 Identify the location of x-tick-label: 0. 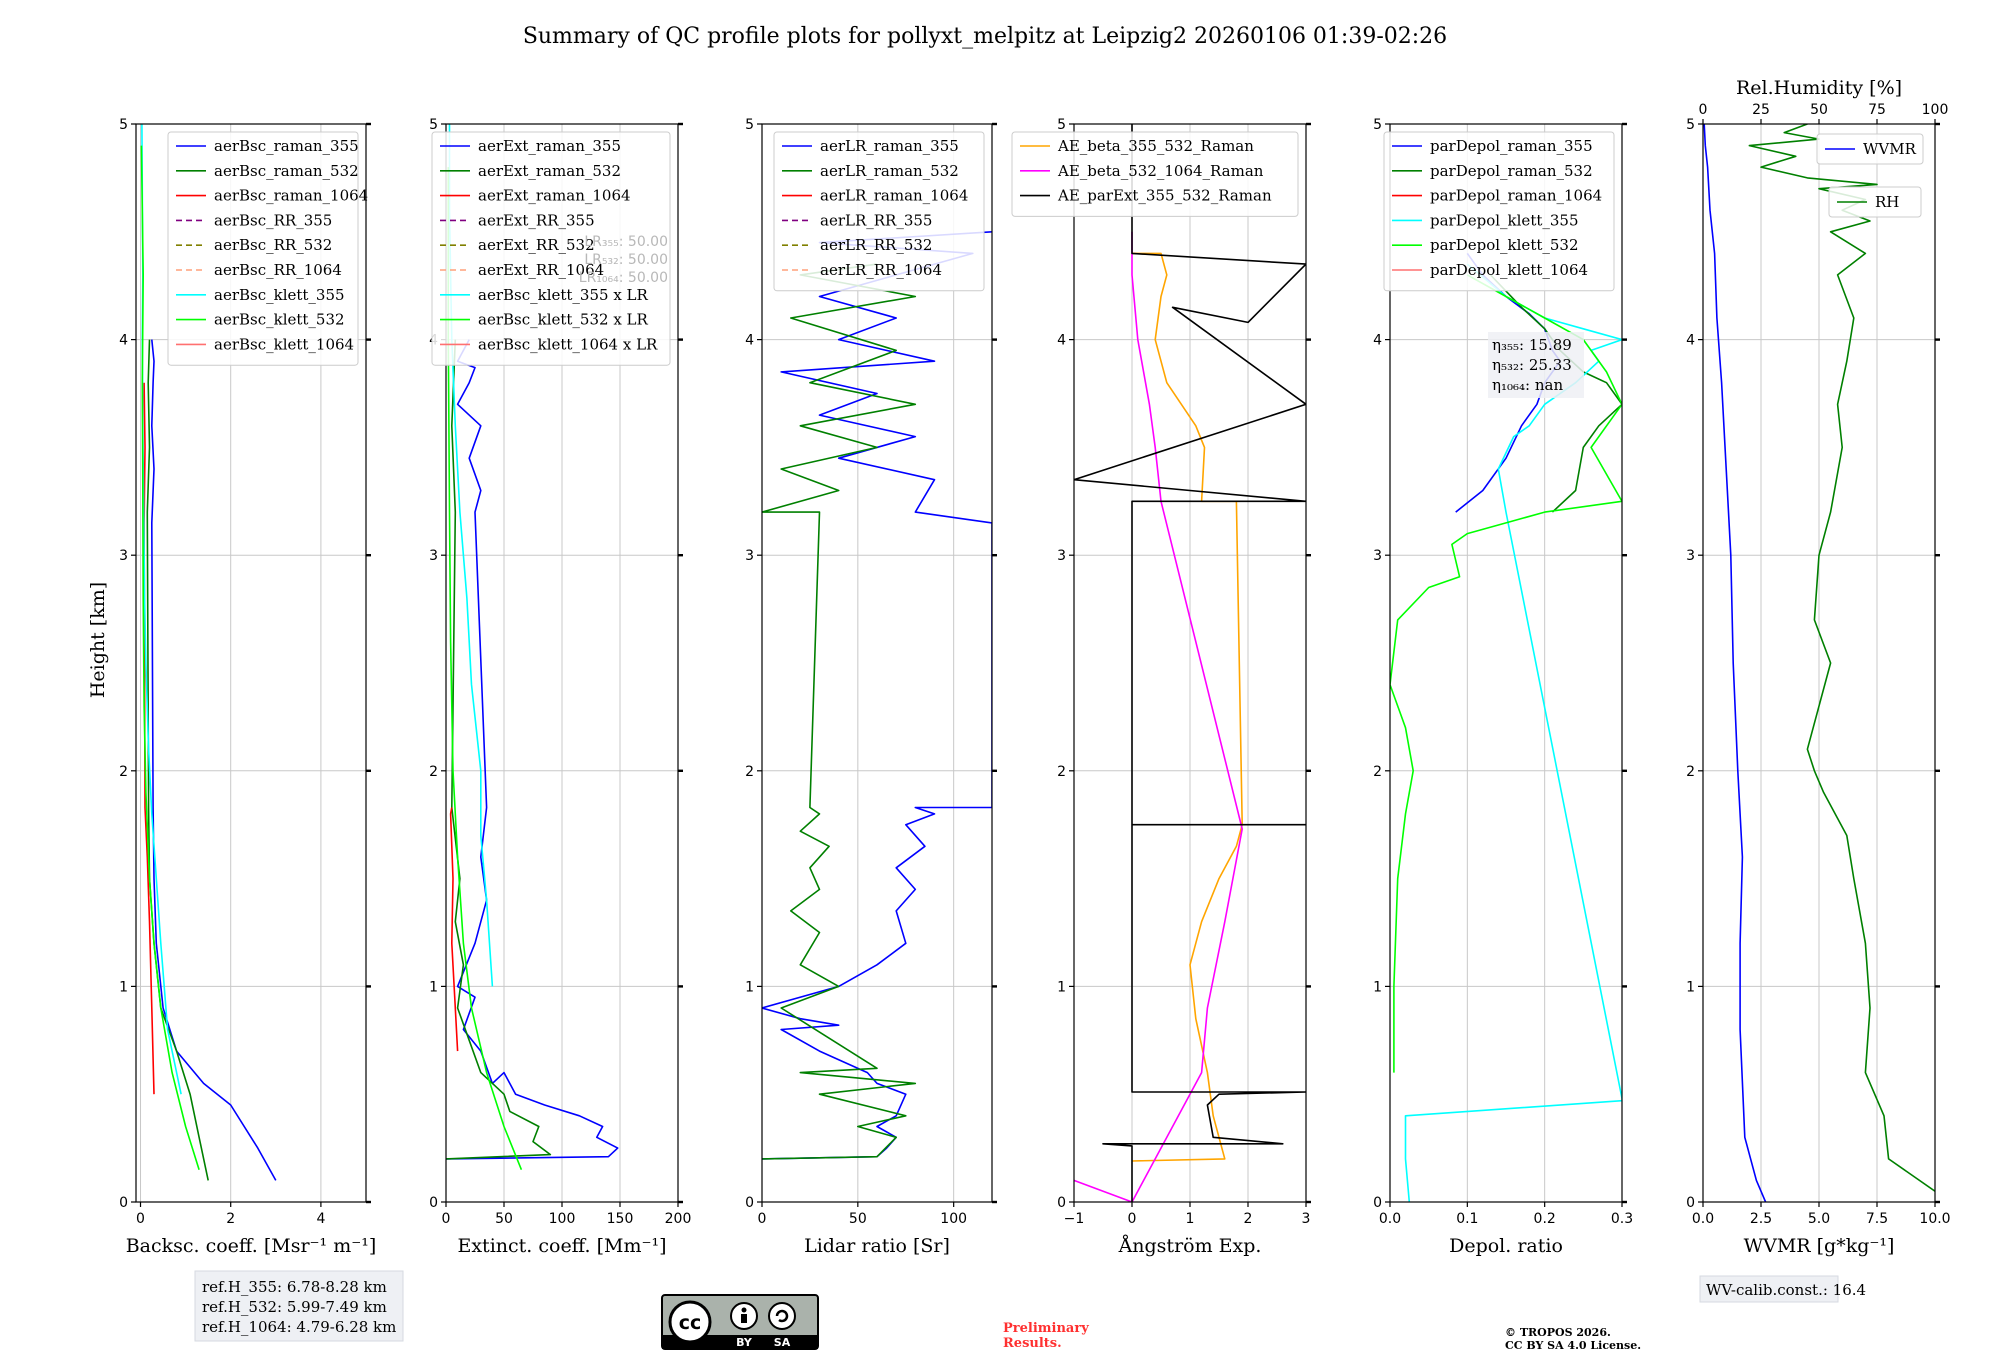
(1132, 1219).